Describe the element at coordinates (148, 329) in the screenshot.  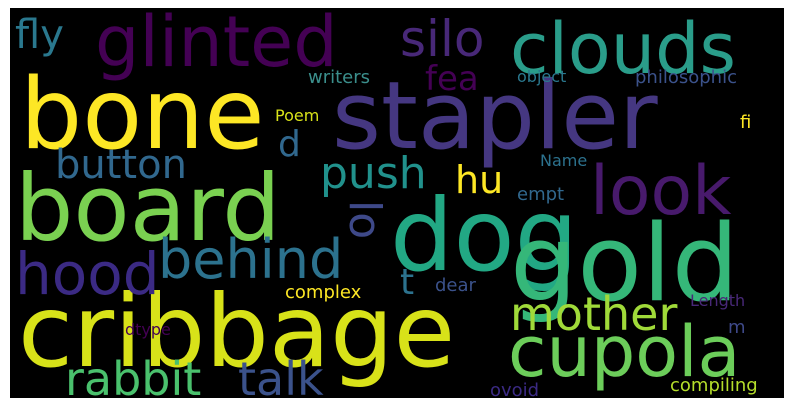
I see `word-dtype: dtype` at that location.